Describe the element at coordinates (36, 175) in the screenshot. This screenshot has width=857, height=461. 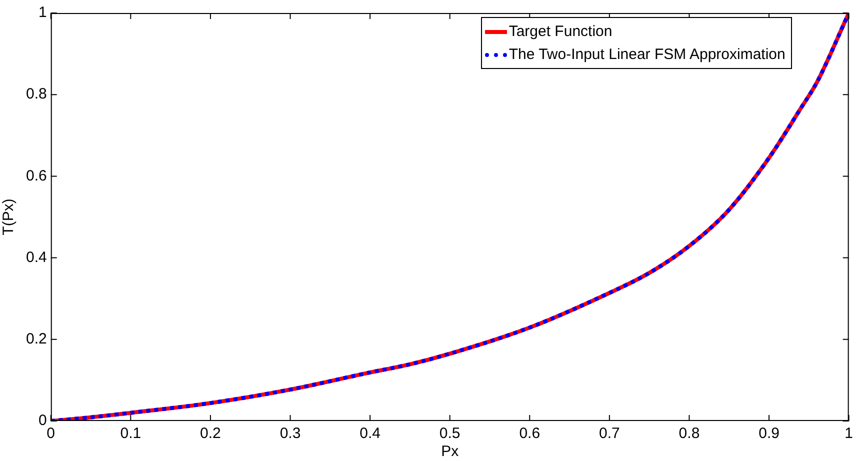
I see `y-tick-label: 0.6` at that location.